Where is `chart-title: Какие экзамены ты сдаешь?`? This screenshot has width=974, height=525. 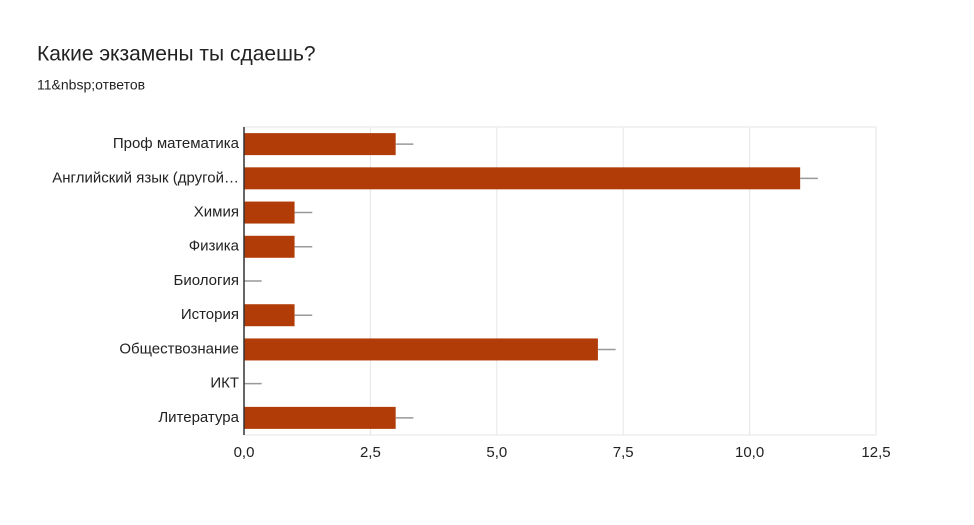 chart-title: Какие экзамены ты сдаешь? is located at coordinates (176, 54).